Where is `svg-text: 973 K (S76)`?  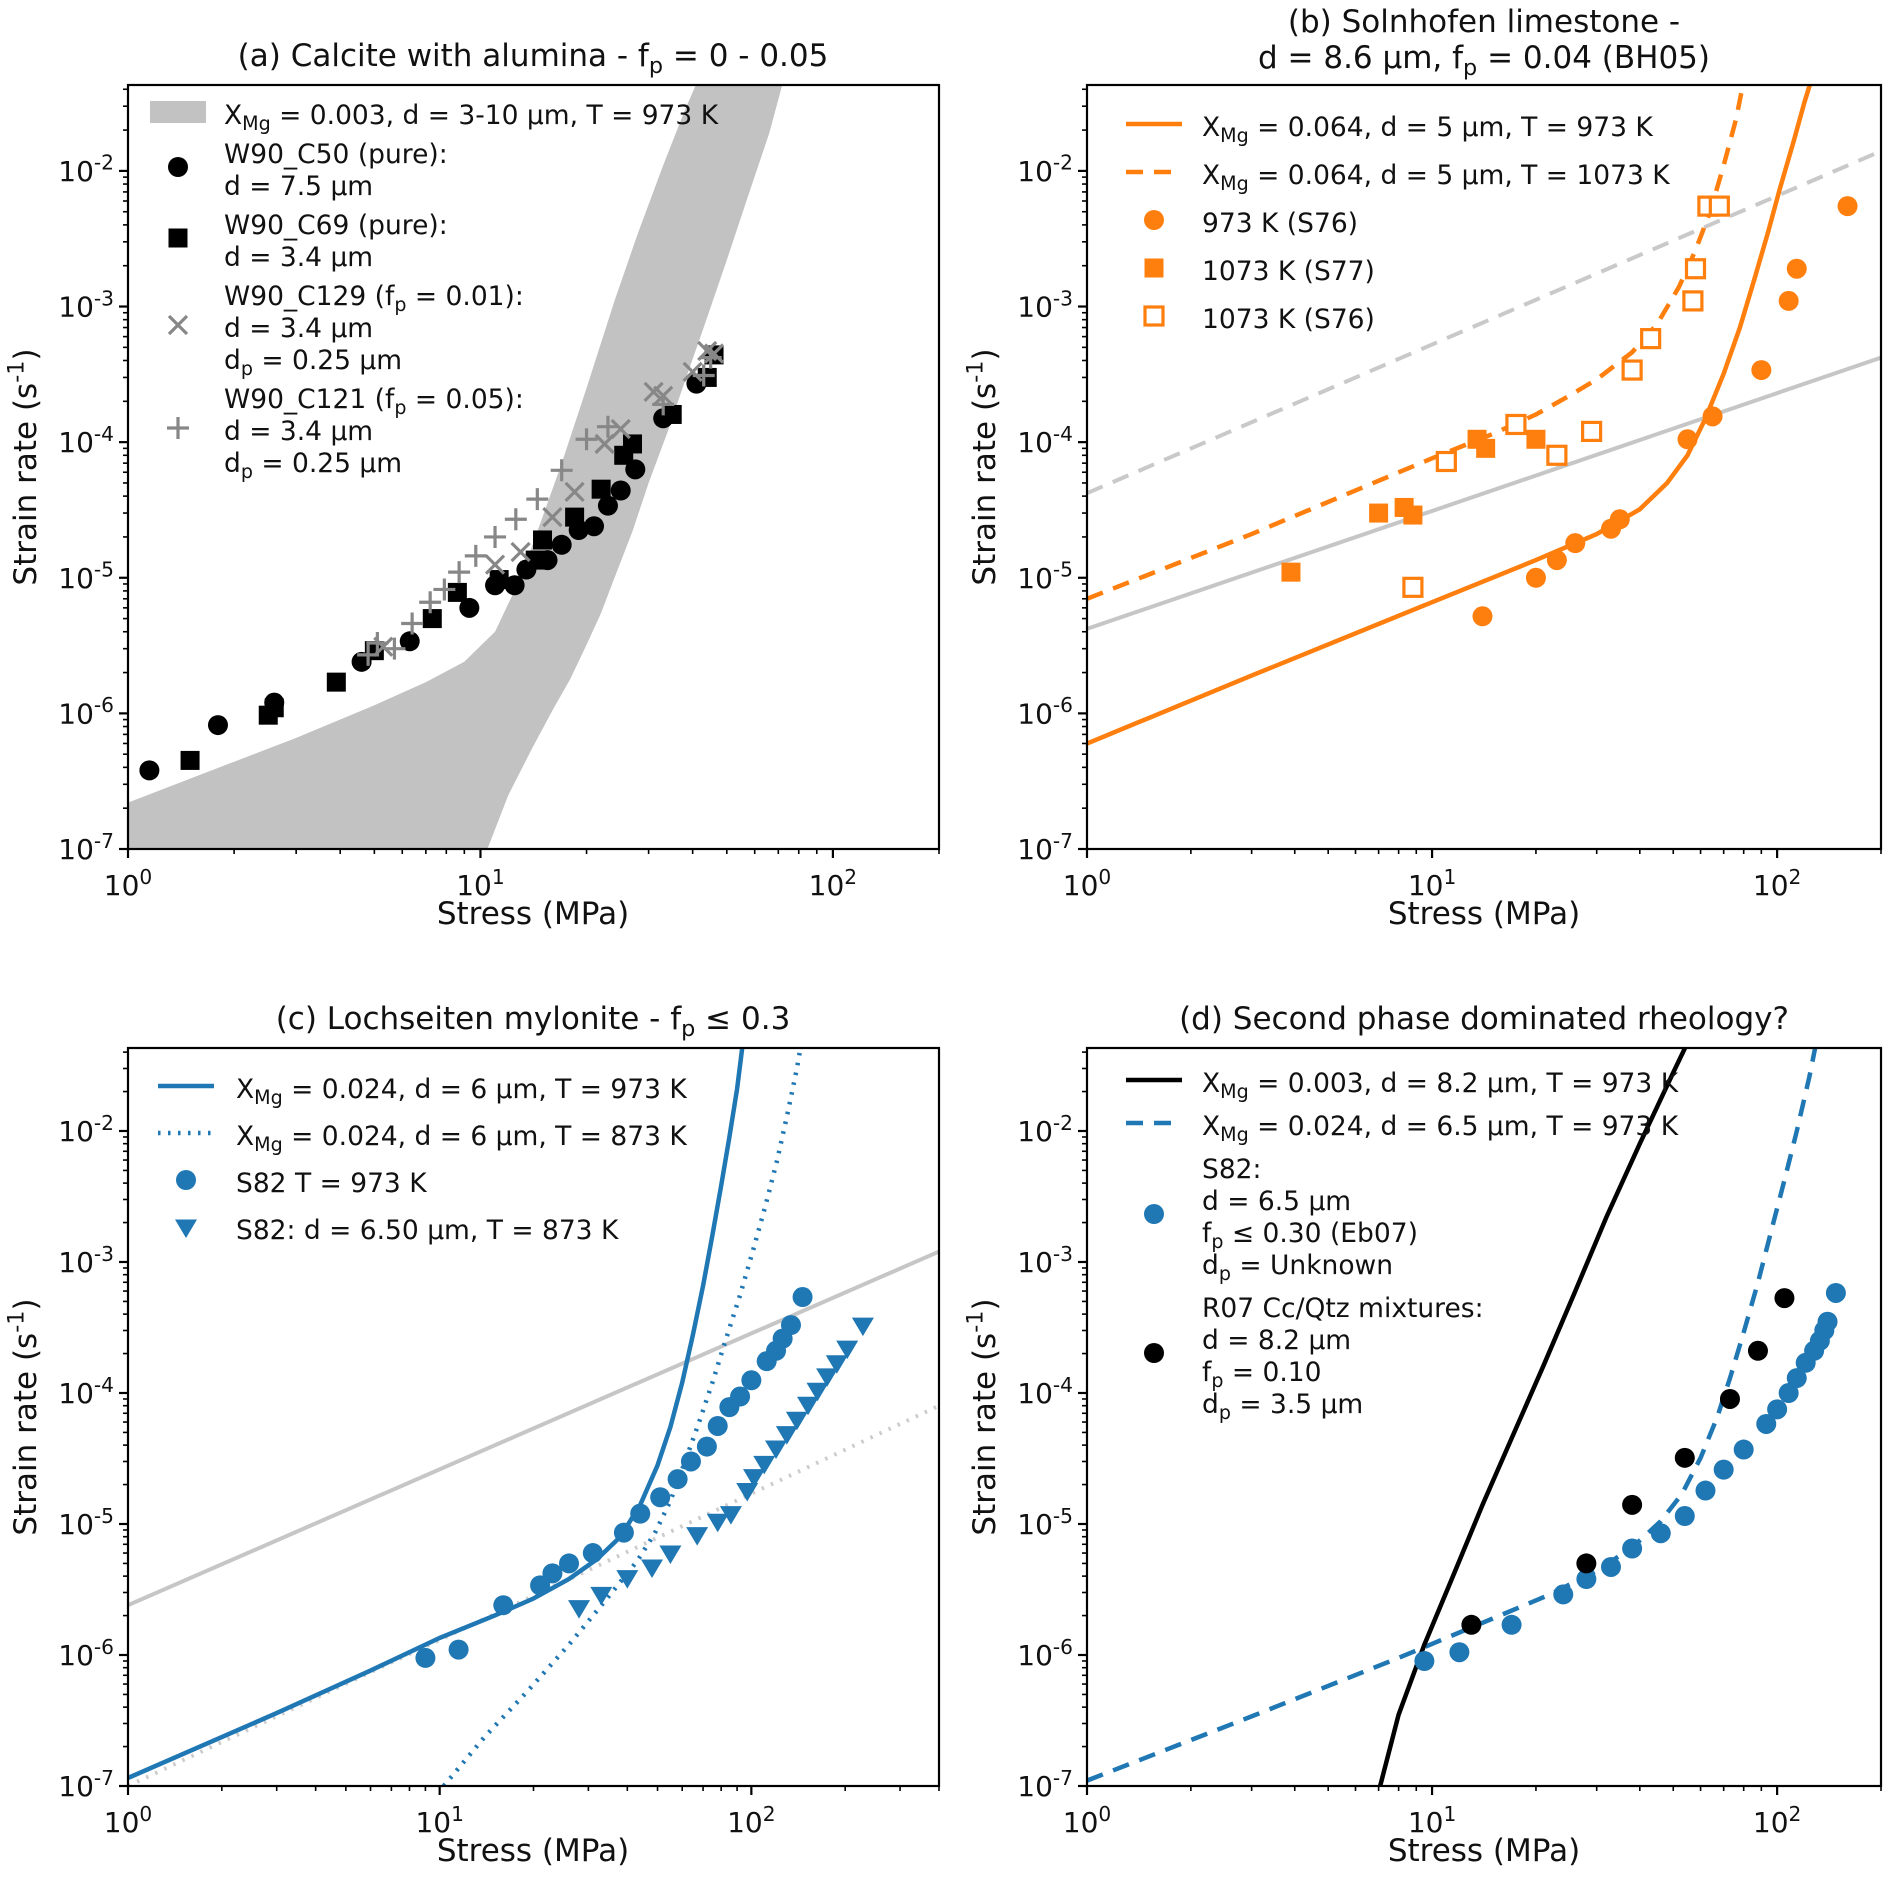 svg-text: 973 K (S76) is located at coordinates (1280, 223).